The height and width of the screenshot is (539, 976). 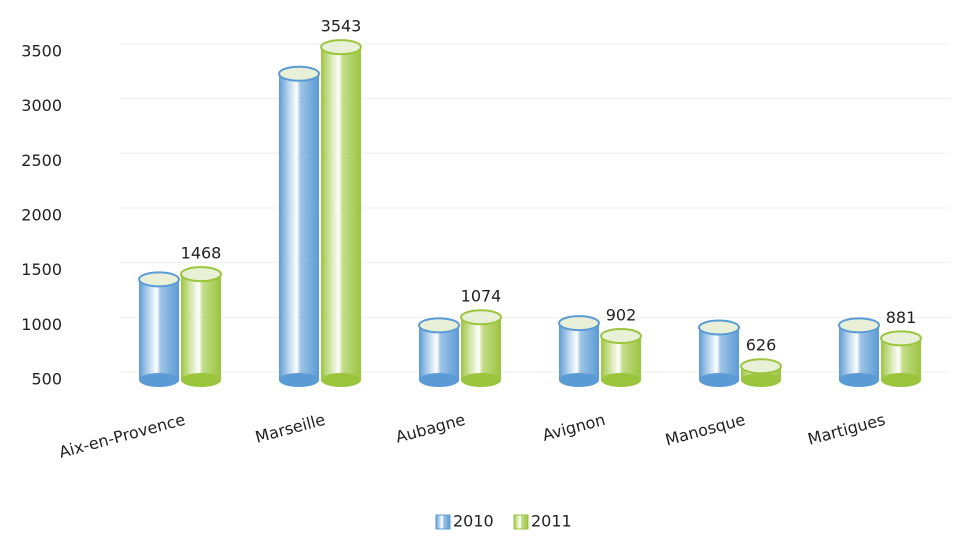 What do you see at coordinates (41, 324) in the screenshot?
I see `y-tick-label: 1000` at bounding box center [41, 324].